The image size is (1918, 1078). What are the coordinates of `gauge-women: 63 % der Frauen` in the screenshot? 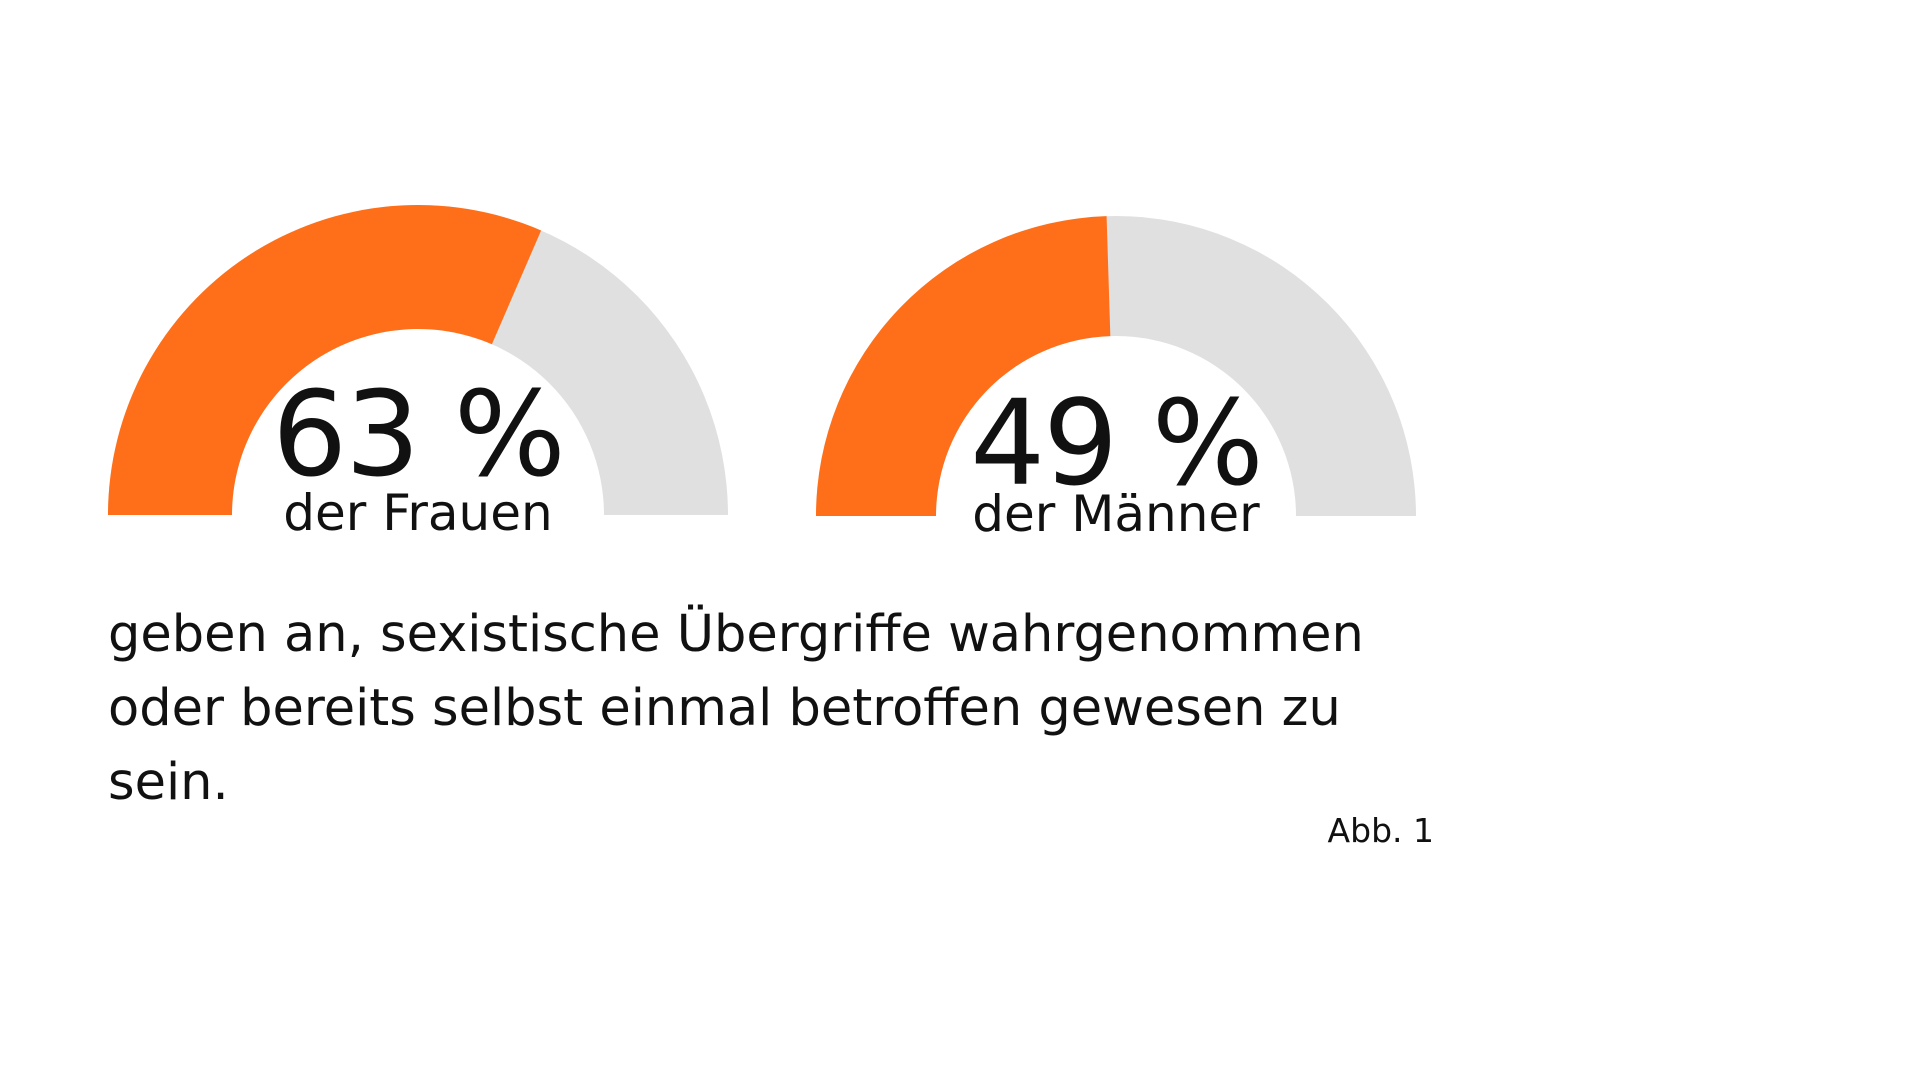 It's located at (418, 373).